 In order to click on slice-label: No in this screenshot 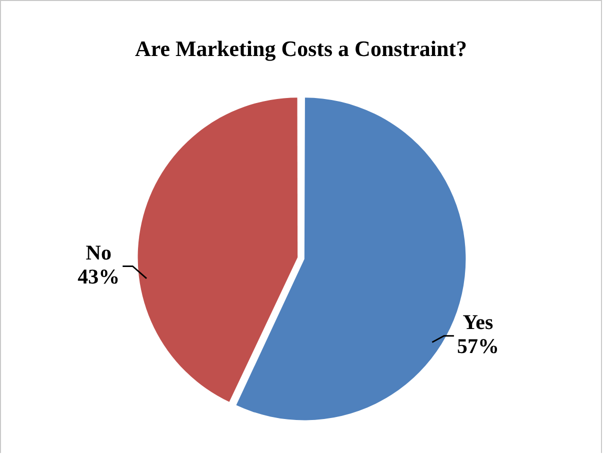, I will do `click(99, 252)`.